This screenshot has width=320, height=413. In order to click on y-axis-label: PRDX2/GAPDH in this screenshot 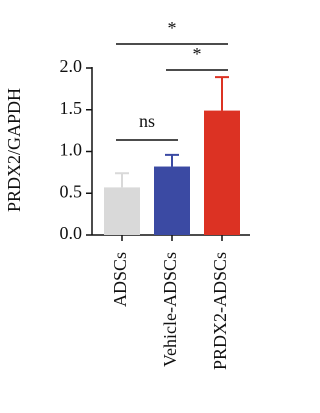, I will do `click(14, 150)`.